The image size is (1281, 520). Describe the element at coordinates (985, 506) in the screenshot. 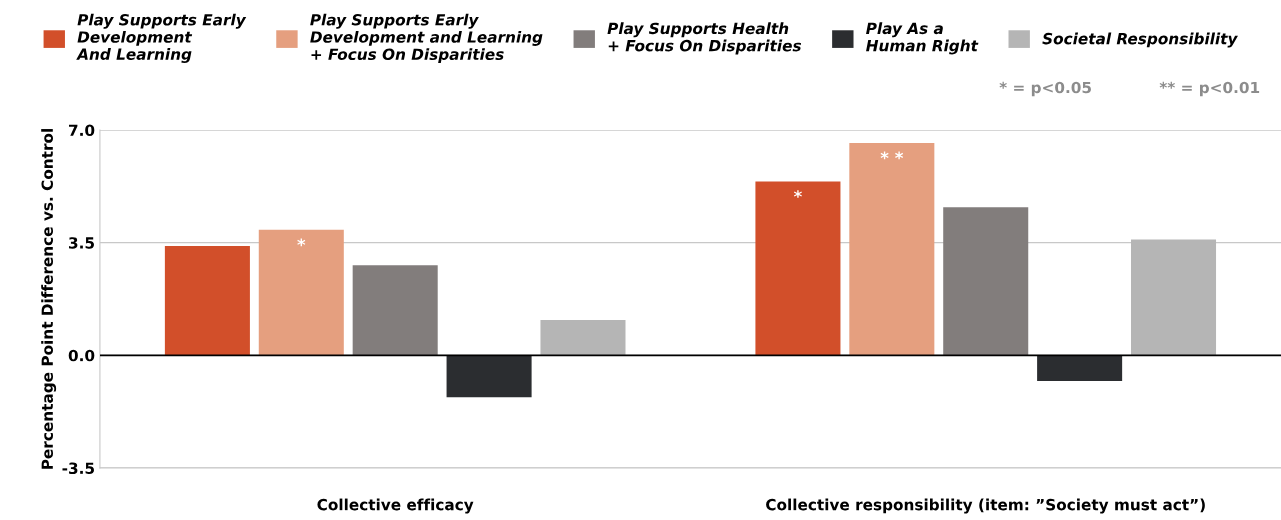

I see `x-tick-label: Collective responsibility (item: ”Society must act”)` at that location.